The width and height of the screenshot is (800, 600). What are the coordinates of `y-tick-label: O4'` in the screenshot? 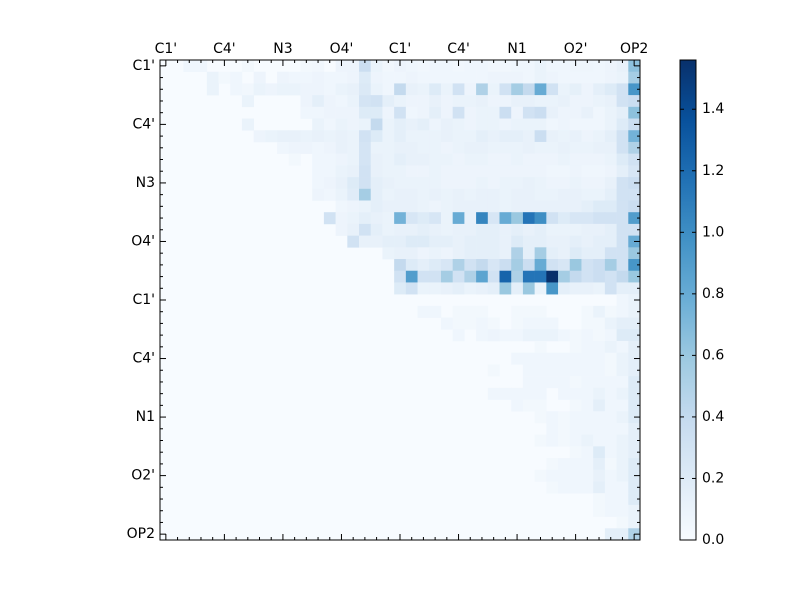 It's located at (143, 241).